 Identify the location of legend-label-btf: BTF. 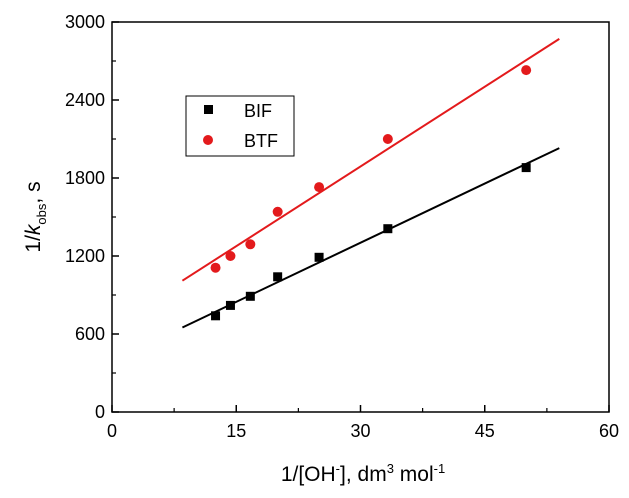
(261, 141).